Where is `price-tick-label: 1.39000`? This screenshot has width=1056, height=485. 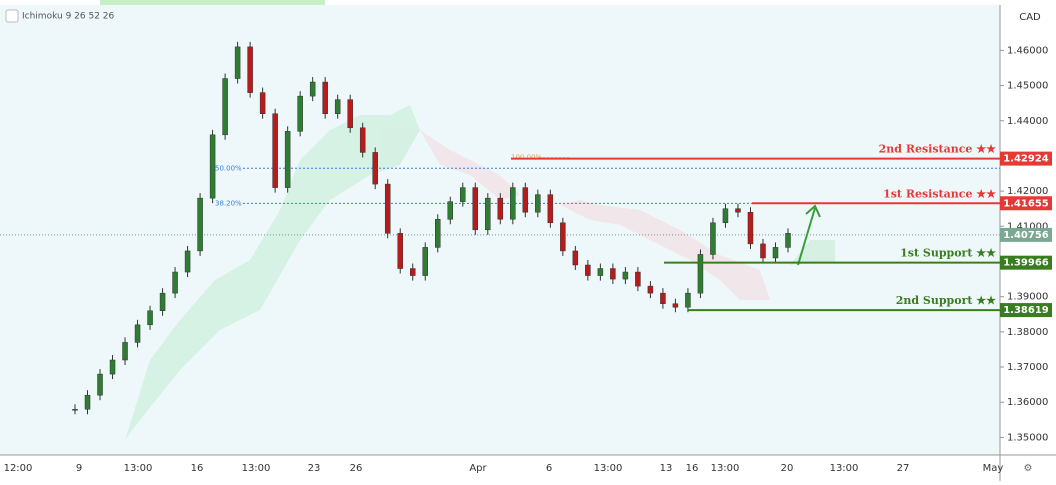
price-tick-label: 1.39000 is located at coordinates (1027, 297).